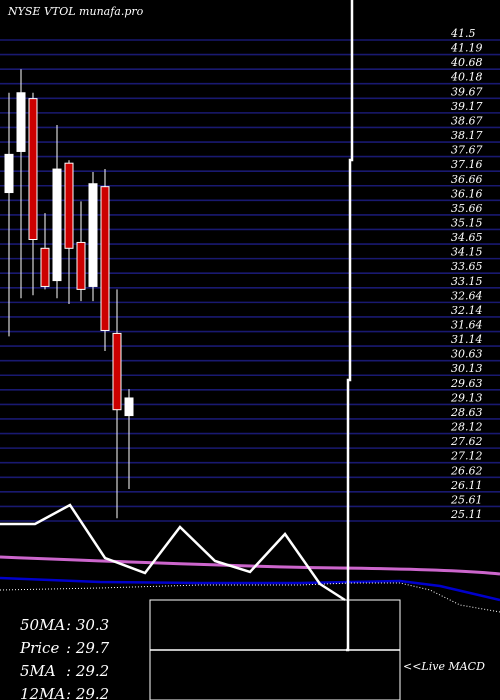  Describe the element at coordinates (444, 666) in the screenshot. I see `macd-label: <<Live MACD` at that location.